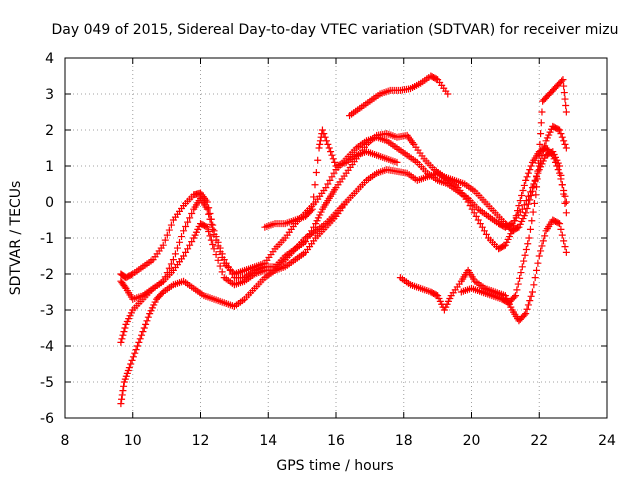  What do you see at coordinates (47, 239) in the screenshot?
I see `y-tick-label: -1` at bounding box center [47, 239].